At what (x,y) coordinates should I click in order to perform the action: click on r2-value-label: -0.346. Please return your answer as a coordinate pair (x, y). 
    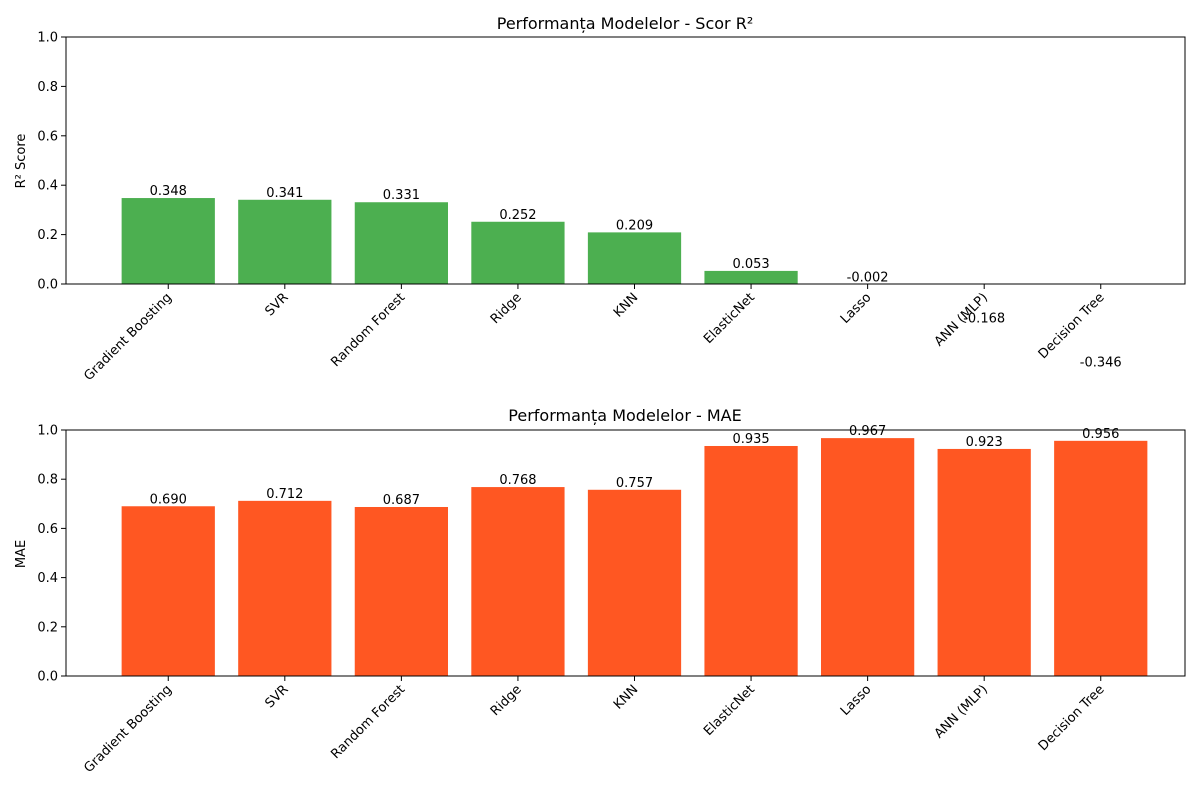
    Looking at the image, I should click on (1101, 362).